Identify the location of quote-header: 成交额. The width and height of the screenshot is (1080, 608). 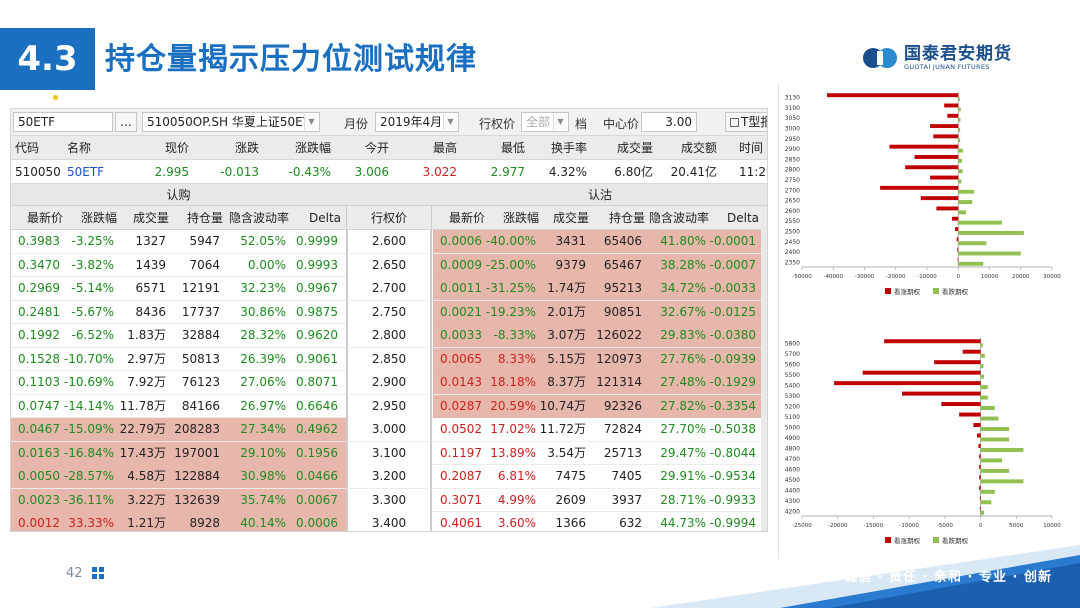
(698, 148).